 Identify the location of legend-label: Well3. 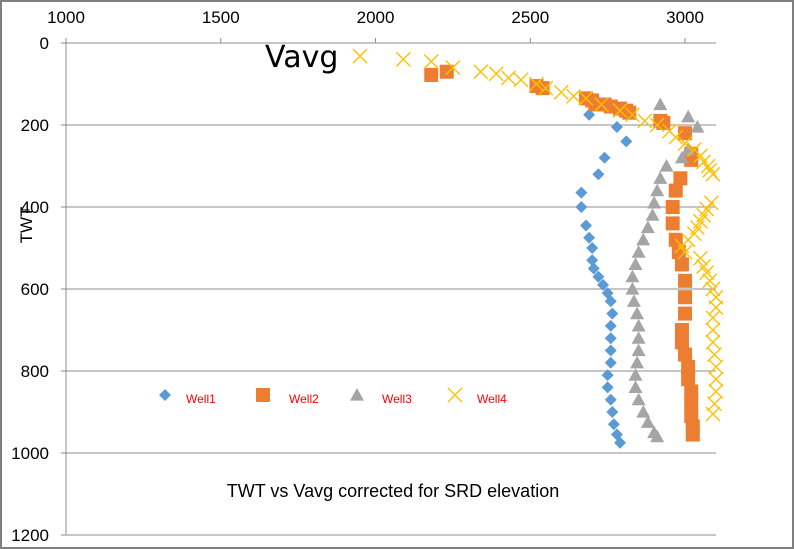
(397, 399).